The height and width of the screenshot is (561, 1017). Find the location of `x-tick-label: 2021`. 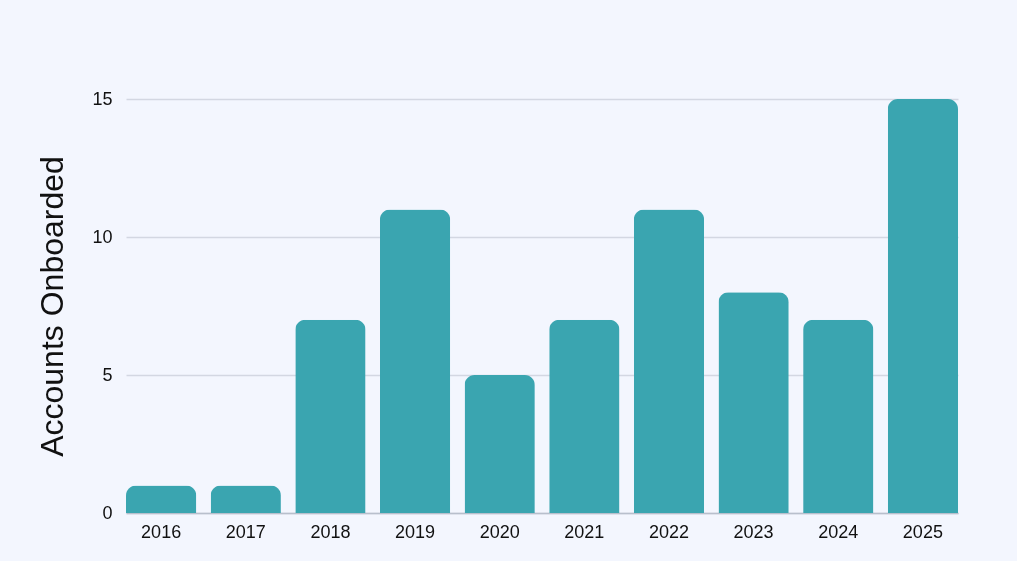

x-tick-label: 2021 is located at coordinates (584, 531).